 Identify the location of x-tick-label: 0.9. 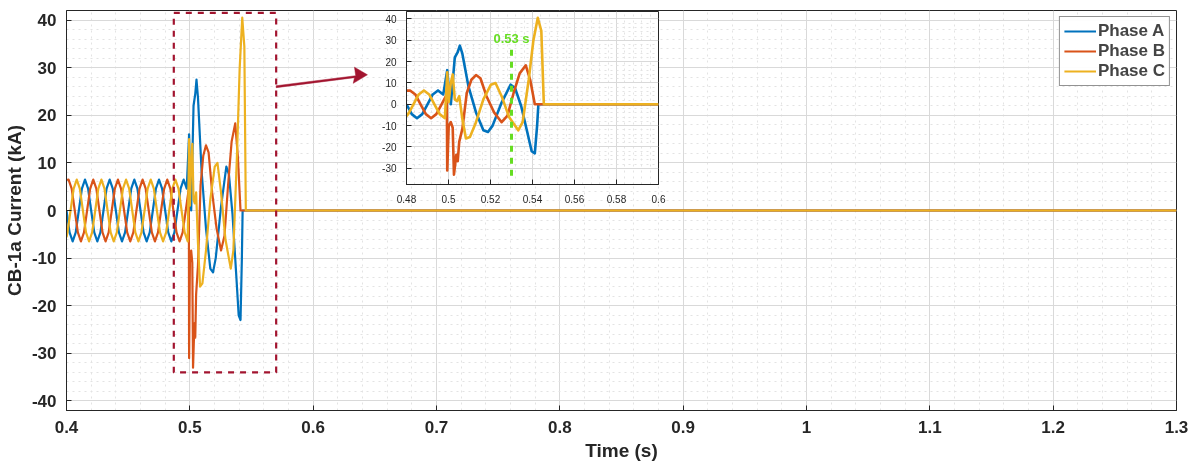
(683, 427).